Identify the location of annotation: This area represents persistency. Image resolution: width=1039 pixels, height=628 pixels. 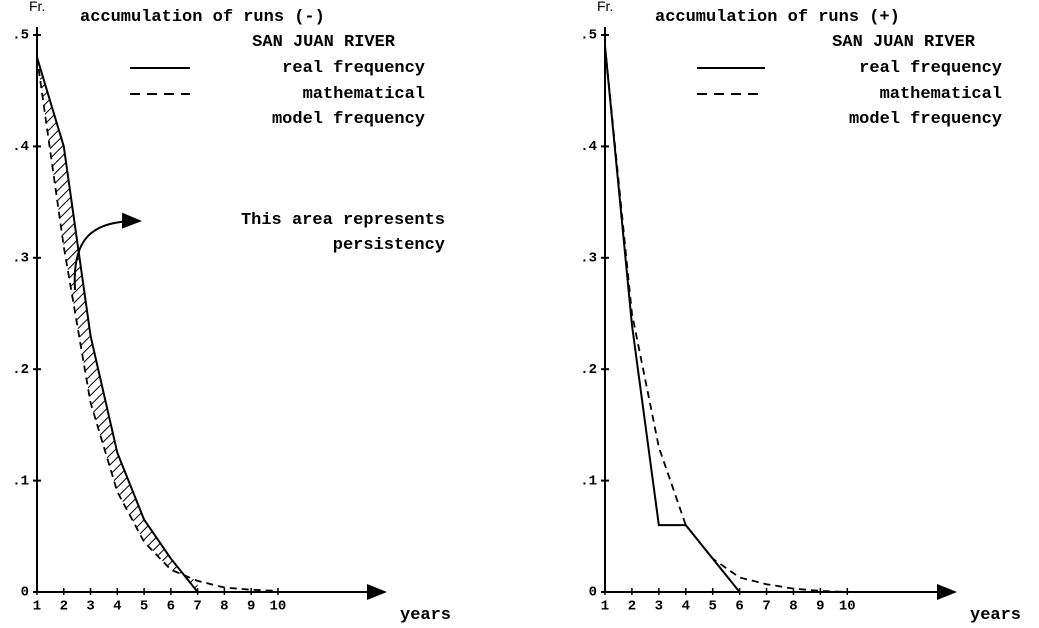
(342, 233).